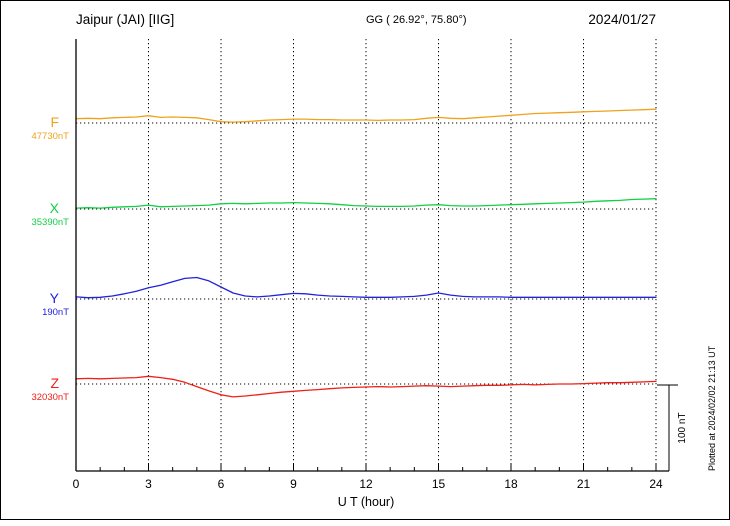 The image size is (730, 526). I want to click on geo-coordinates: GG ( 26.92°, 75.80°), so click(416, 20).